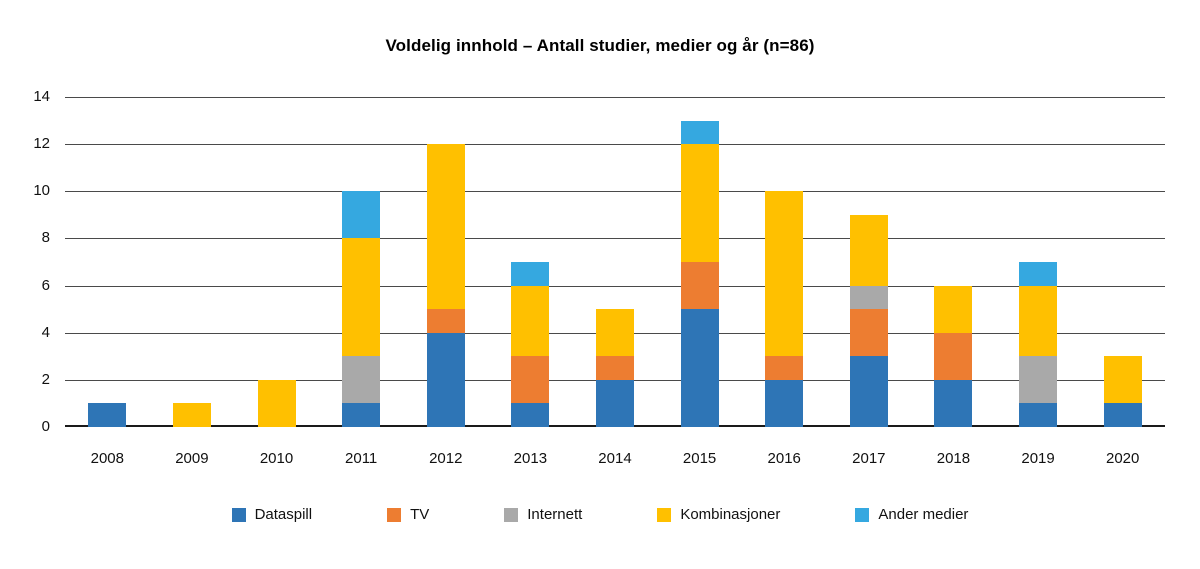 The width and height of the screenshot is (1200, 569). What do you see at coordinates (869, 458) in the screenshot?
I see `x-tick-label: 2017` at bounding box center [869, 458].